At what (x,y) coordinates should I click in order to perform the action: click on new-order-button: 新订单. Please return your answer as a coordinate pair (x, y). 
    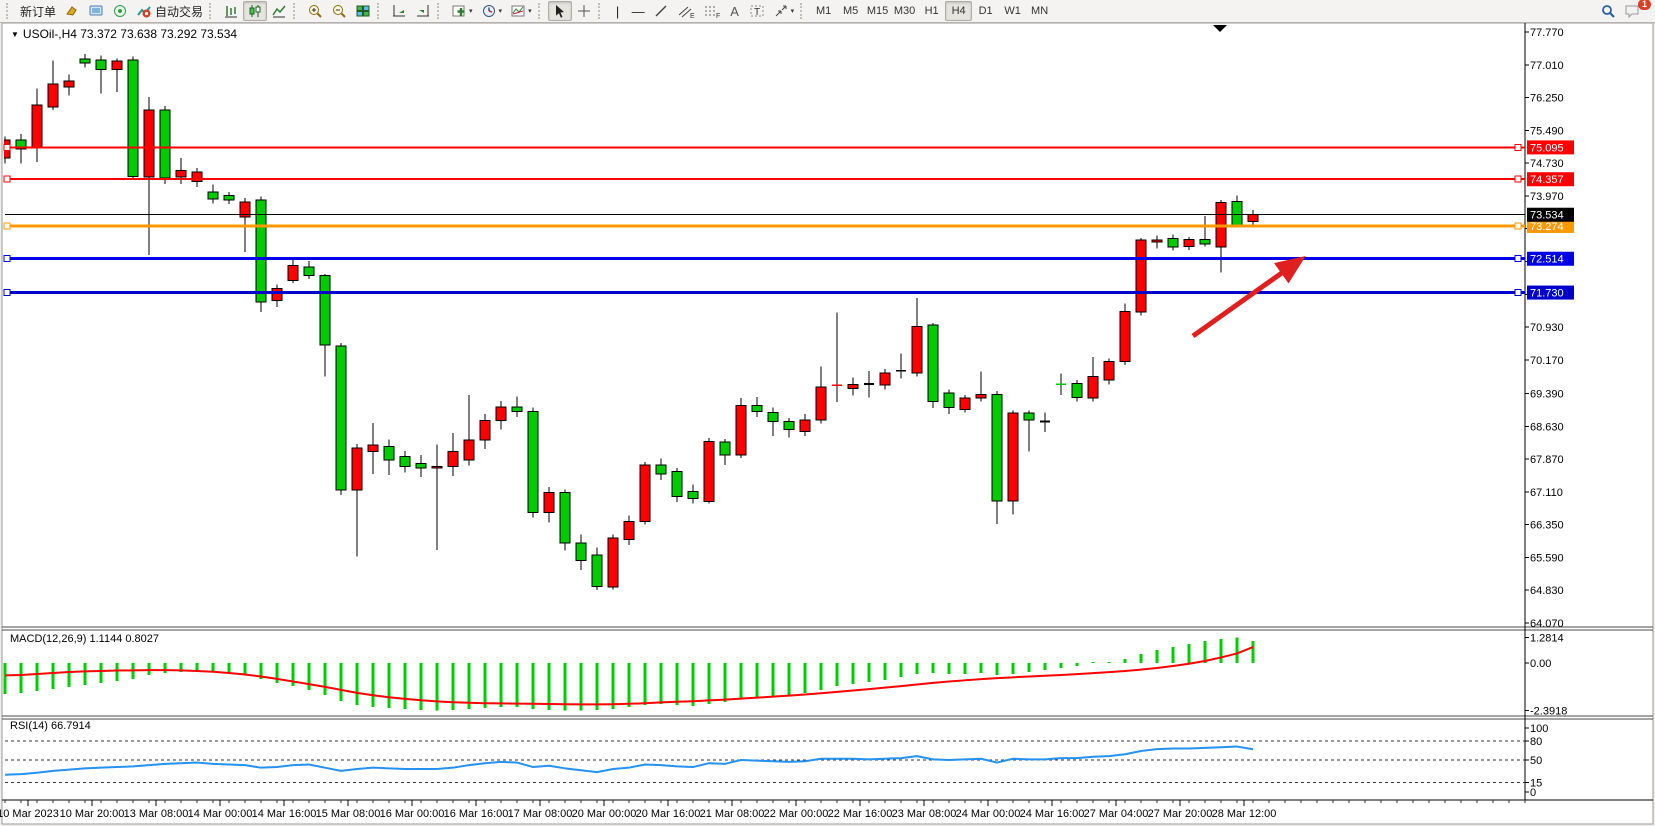
    Looking at the image, I should click on (38, 11).